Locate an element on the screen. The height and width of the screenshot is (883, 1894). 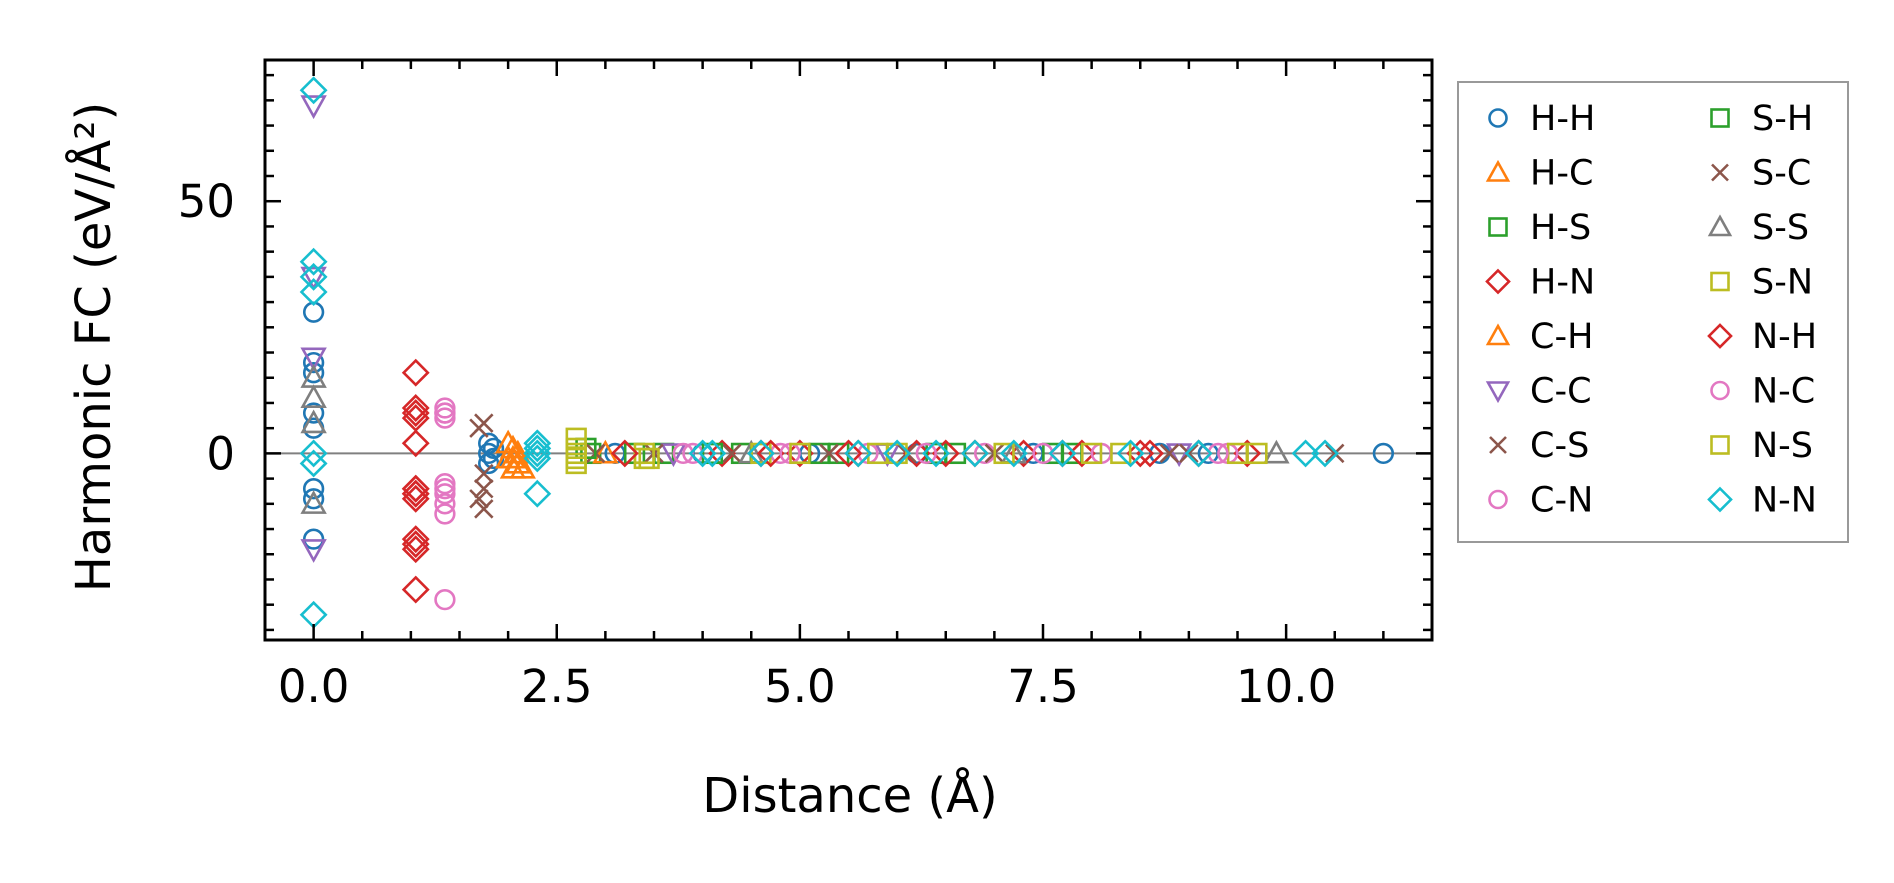
legend-label: S-N is located at coordinates (1782, 283).